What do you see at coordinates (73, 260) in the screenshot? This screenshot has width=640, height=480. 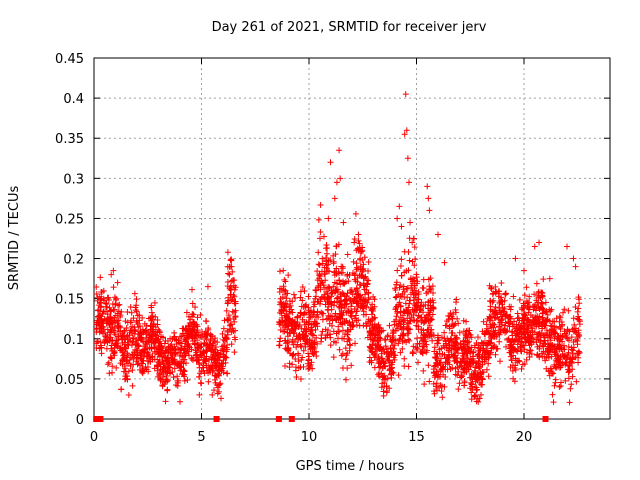 I see `y-tick-label: 0.2` at bounding box center [73, 260].